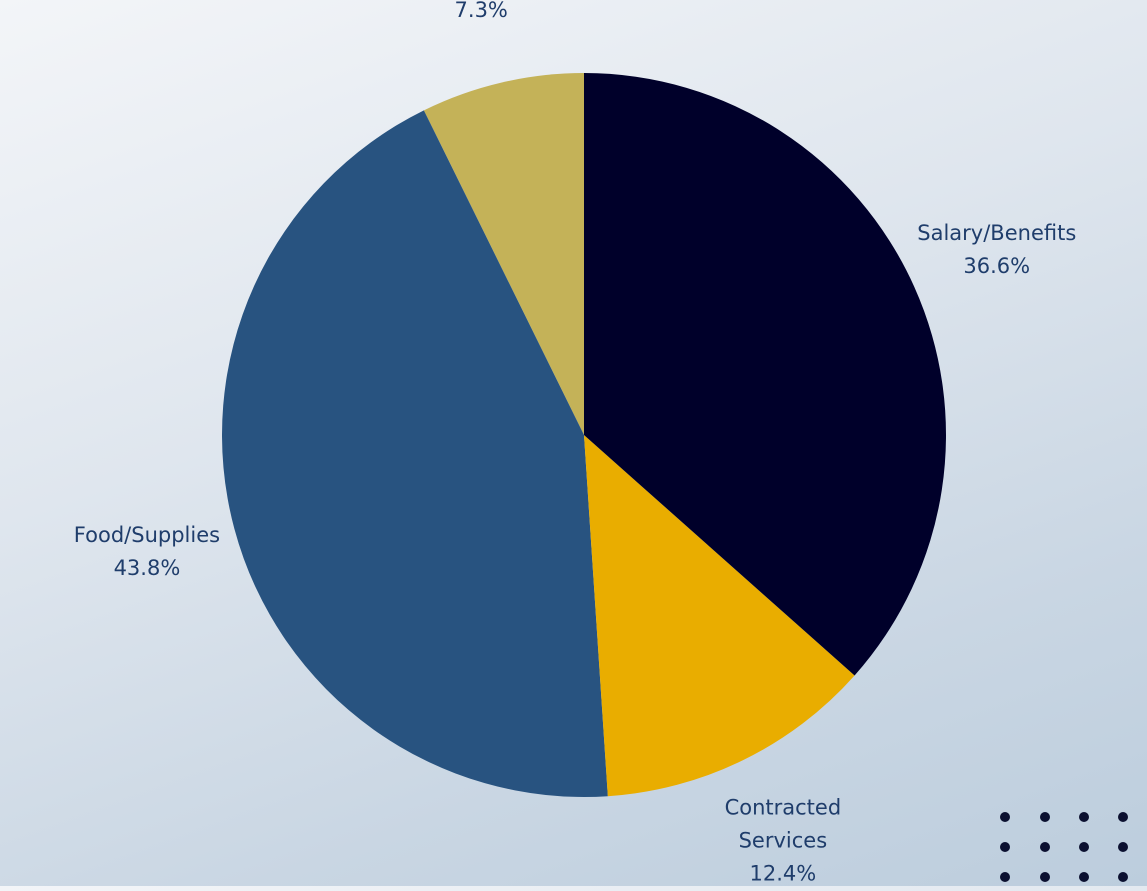 The width and height of the screenshot is (1147, 891). Describe the element at coordinates (147, 535) in the screenshot. I see `category-label: Food/Supplies` at that location.